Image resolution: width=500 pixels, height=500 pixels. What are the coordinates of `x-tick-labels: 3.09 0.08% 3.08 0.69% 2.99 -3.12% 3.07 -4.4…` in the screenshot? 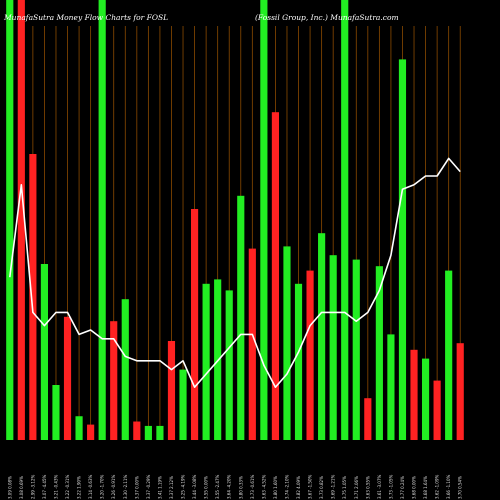 It's located at (234, 486).